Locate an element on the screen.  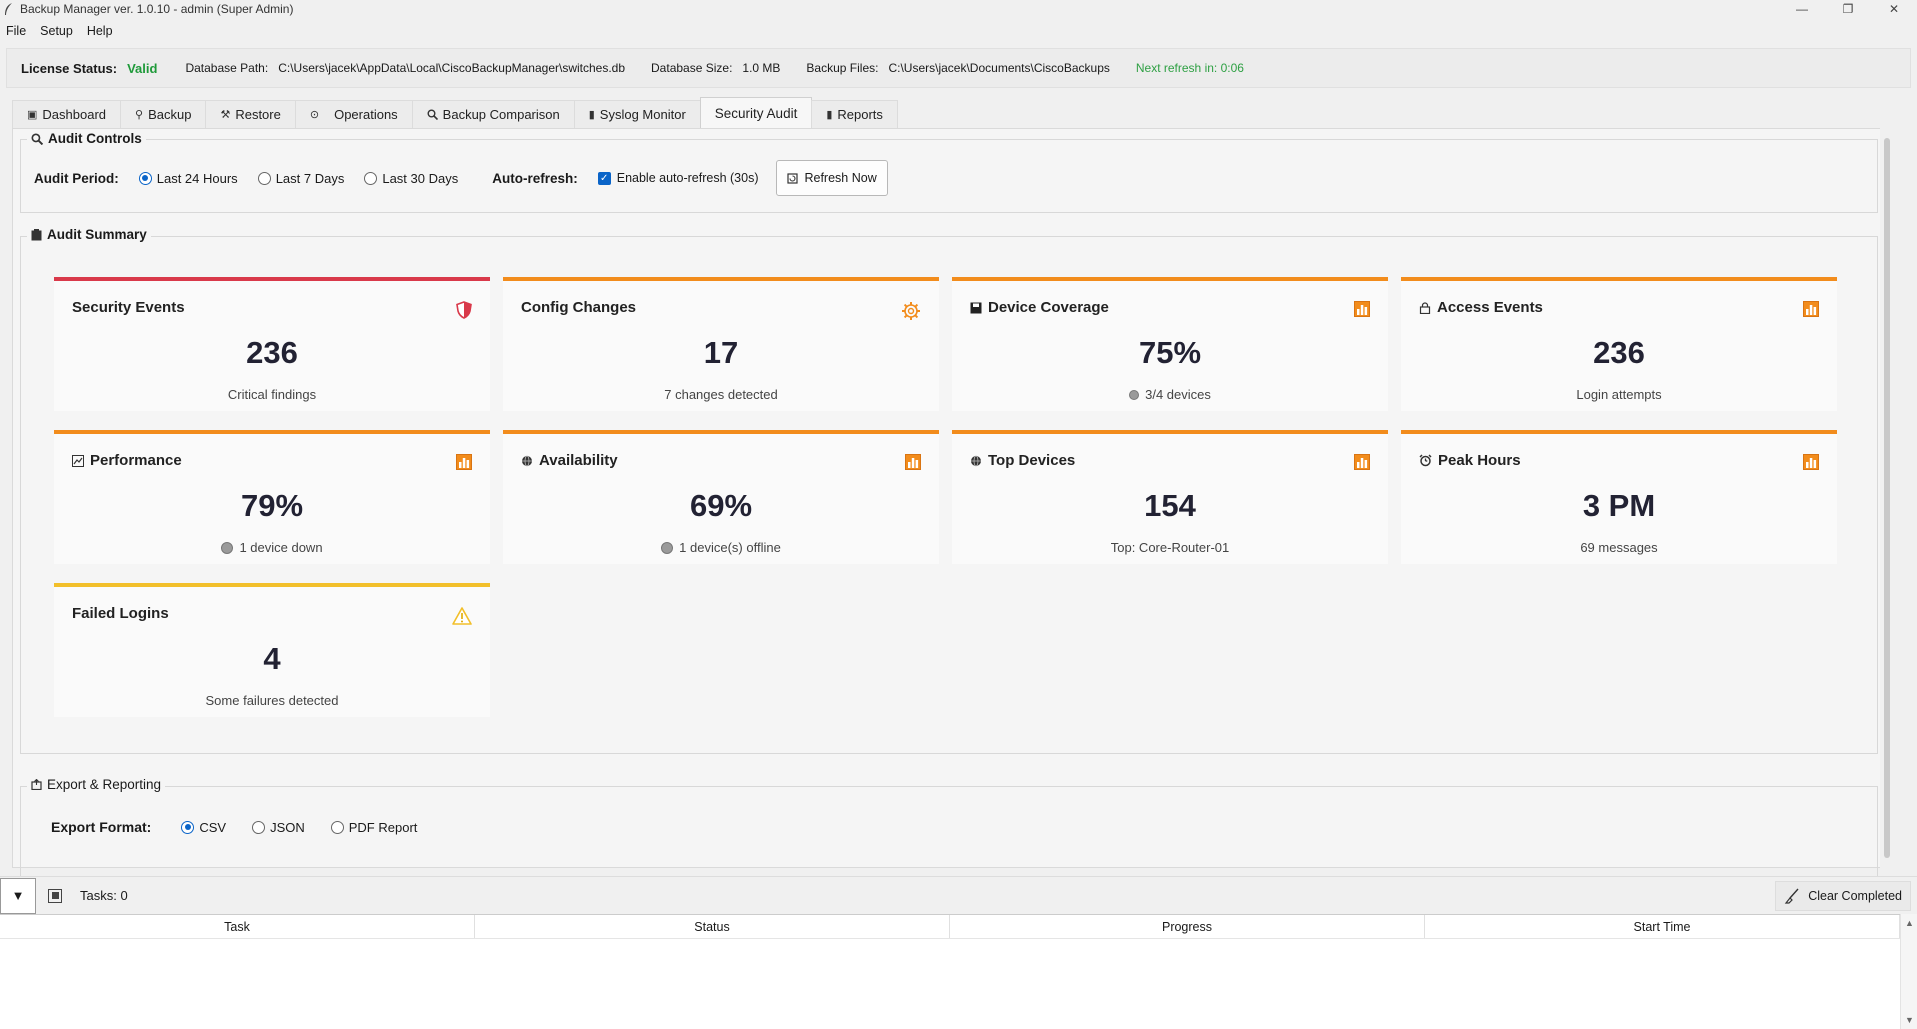
status-dot-icon is located at coordinates (667, 547).